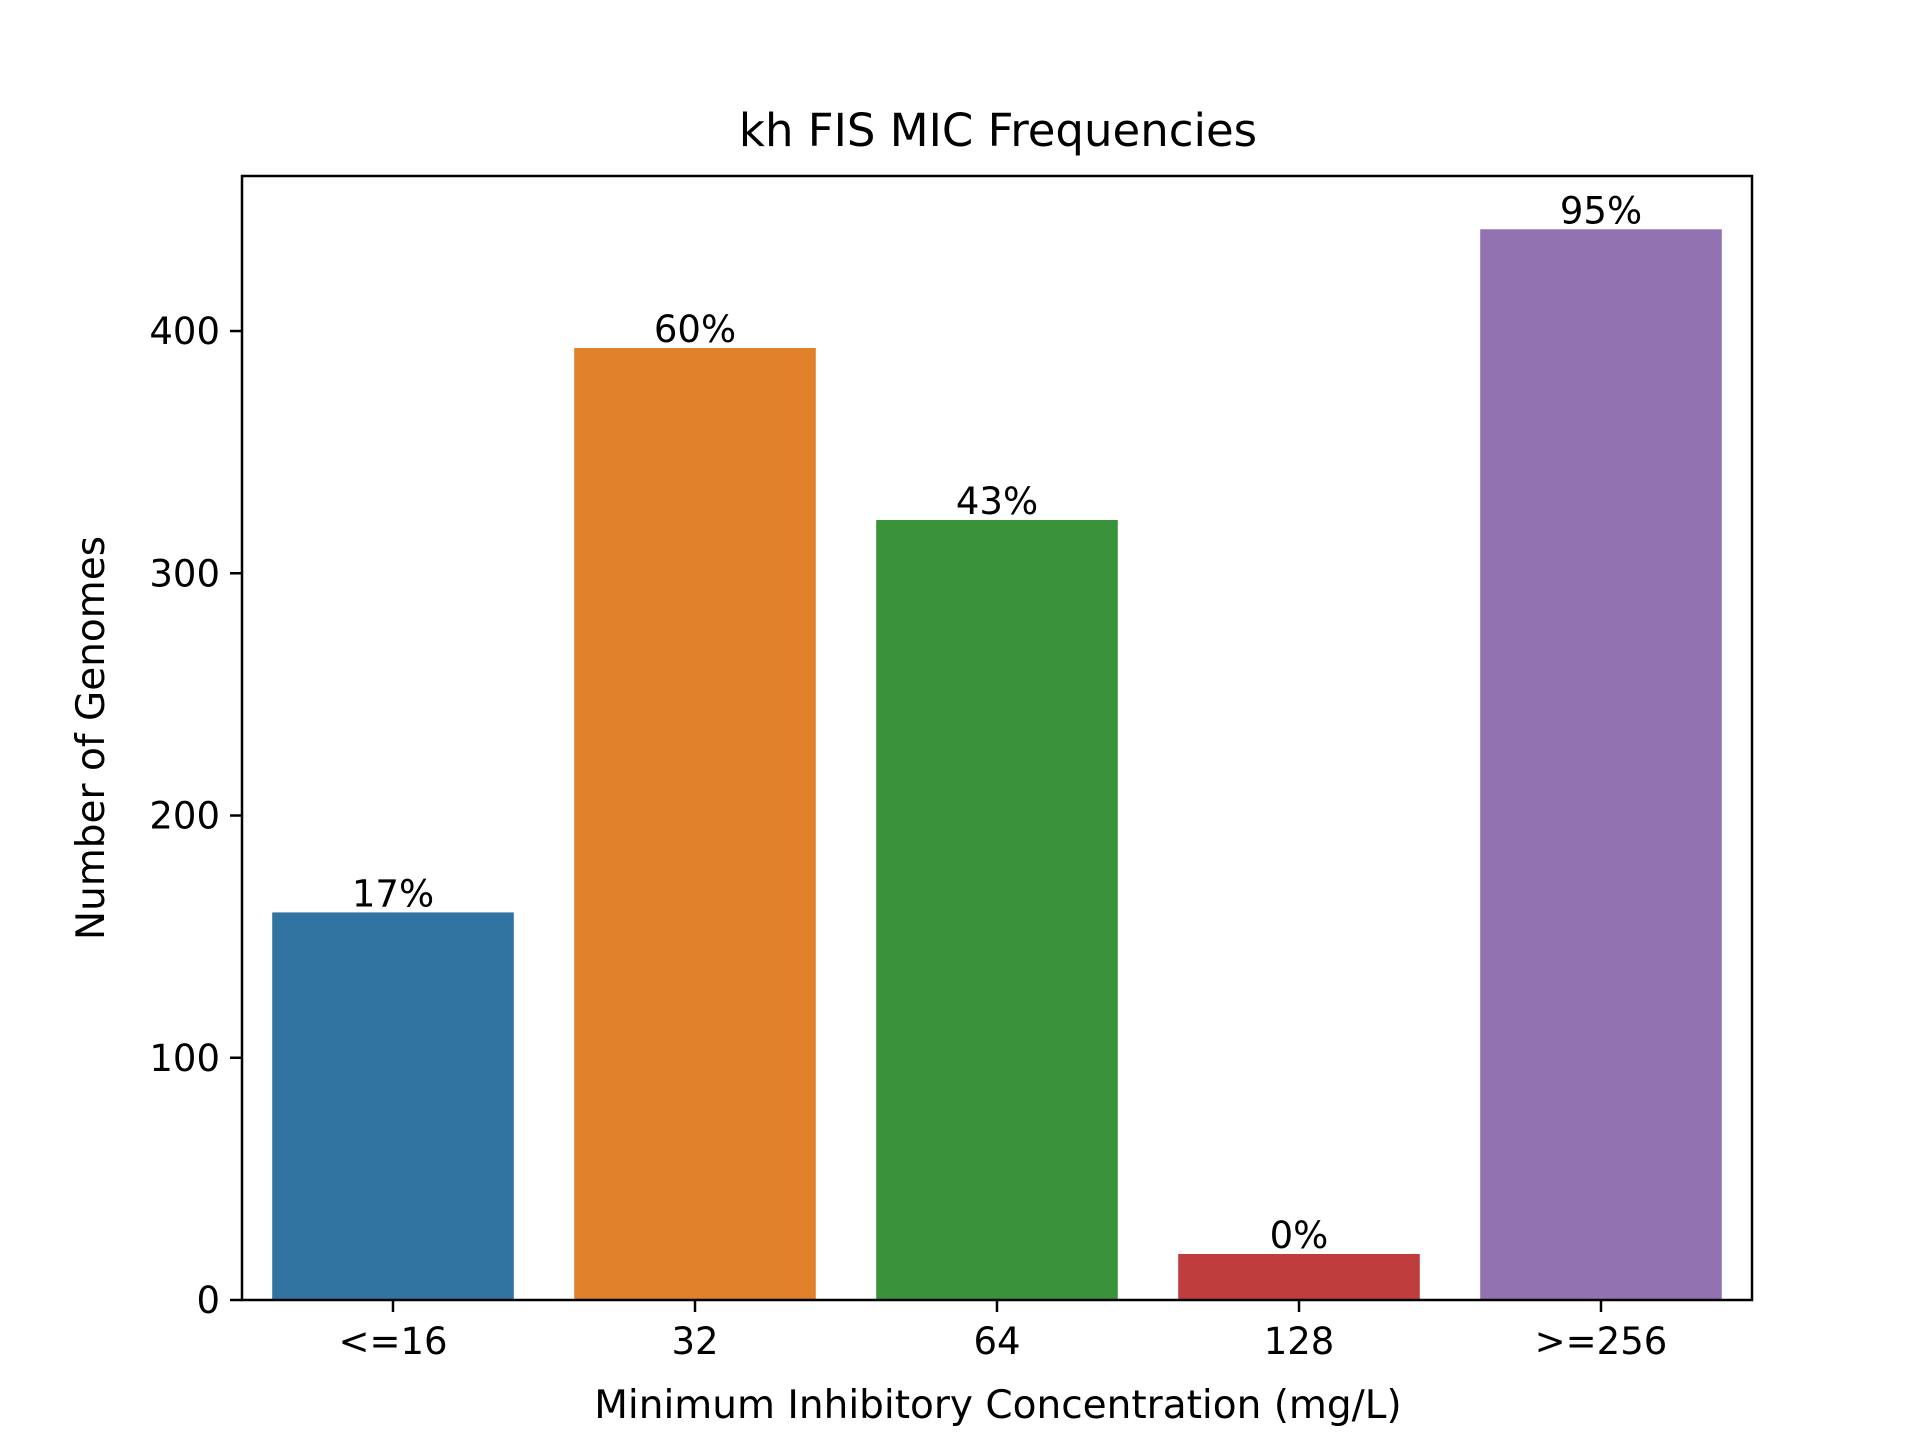  I want to click on y-axis-label: Number of Genomes, so click(91, 738).